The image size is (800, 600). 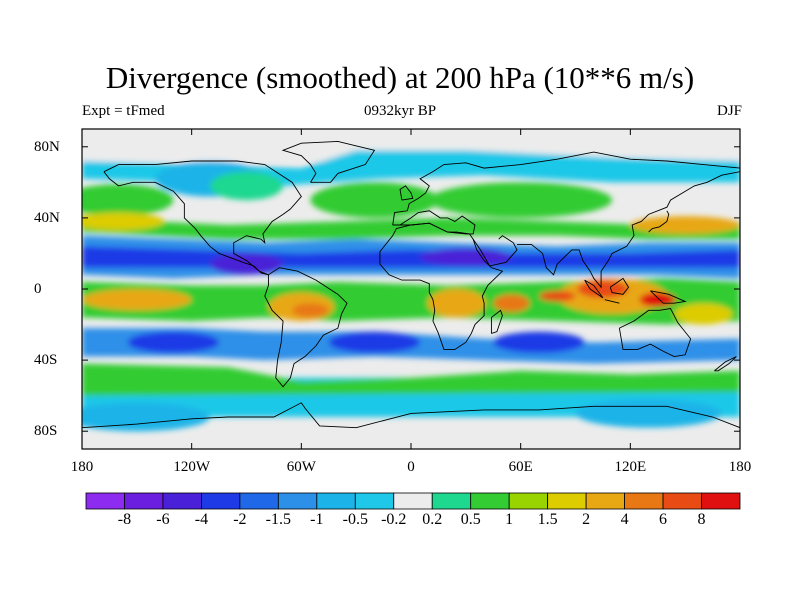 What do you see at coordinates (47, 217) in the screenshot?
I see `lat-label: 40N` at bounding box center [47, 217].